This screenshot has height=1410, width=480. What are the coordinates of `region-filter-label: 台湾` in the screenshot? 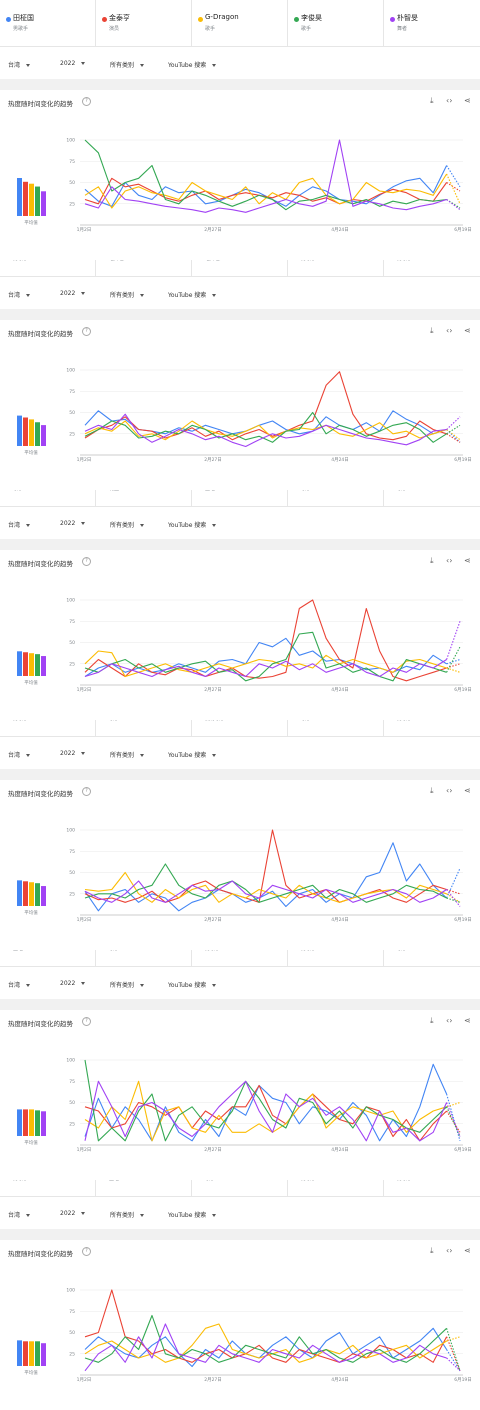 It's located at (14, 1215).